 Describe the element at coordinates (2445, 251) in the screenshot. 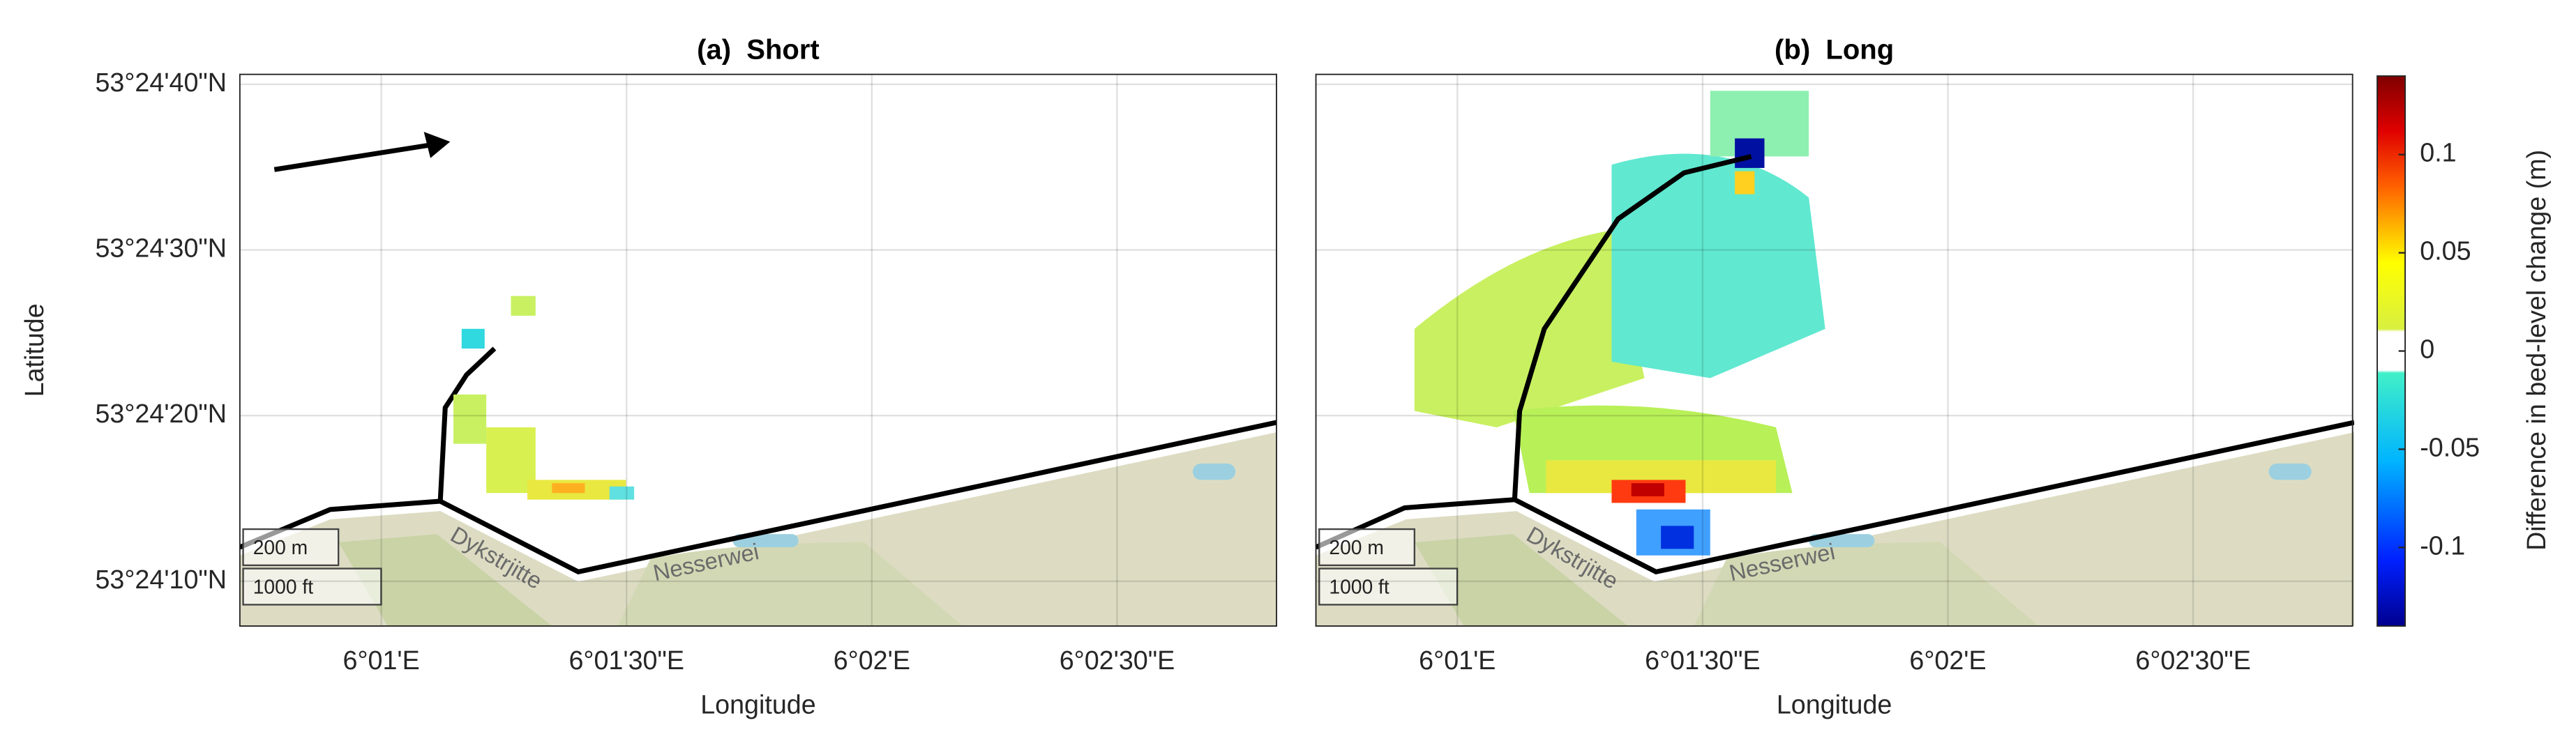

I see `colorbar-tick-label: 0.05` at that location.